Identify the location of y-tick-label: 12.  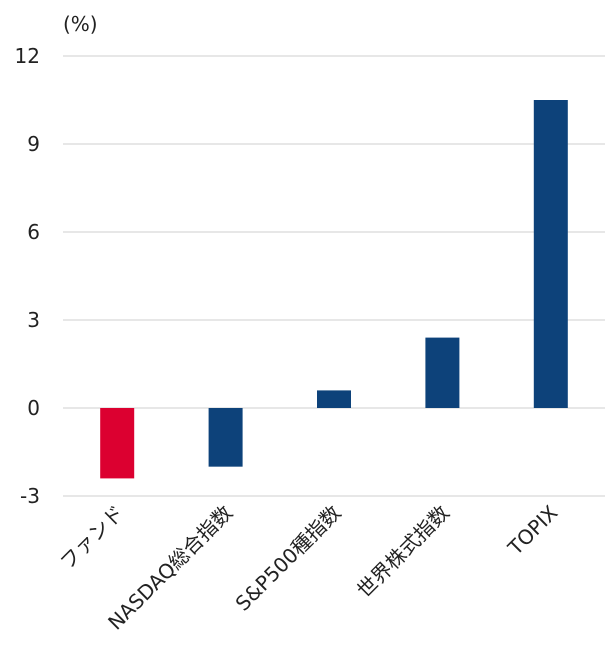
(27, 56).